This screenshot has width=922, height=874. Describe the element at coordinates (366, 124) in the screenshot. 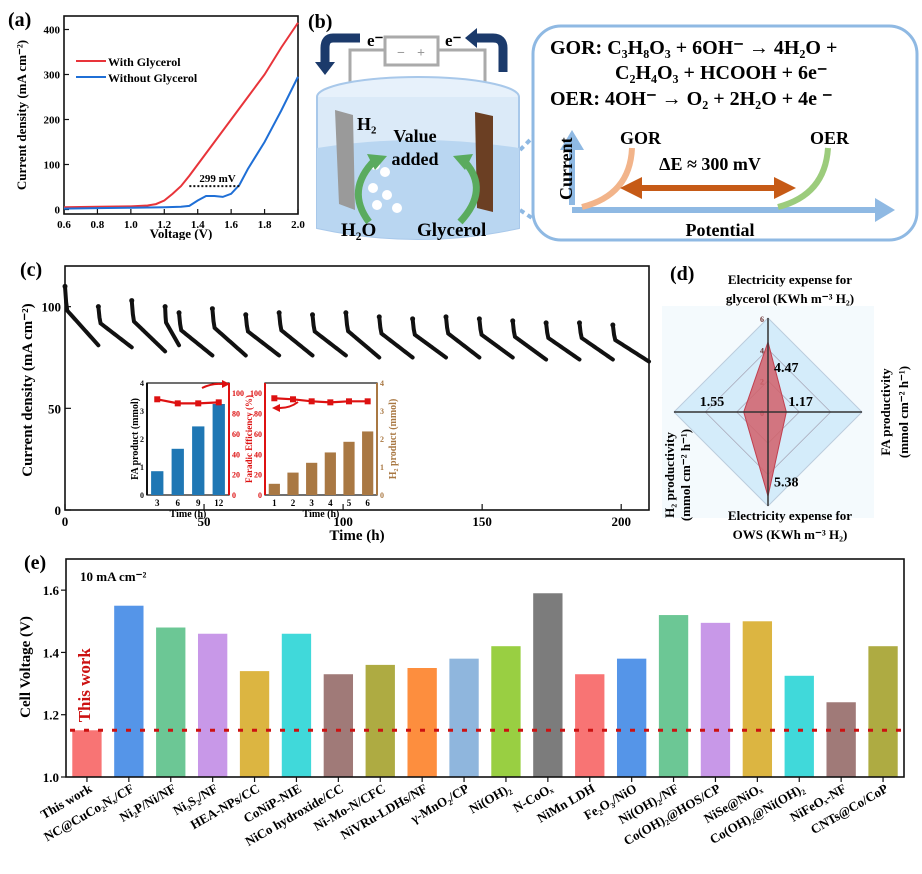

I see `h2-label: H₂` at that location.